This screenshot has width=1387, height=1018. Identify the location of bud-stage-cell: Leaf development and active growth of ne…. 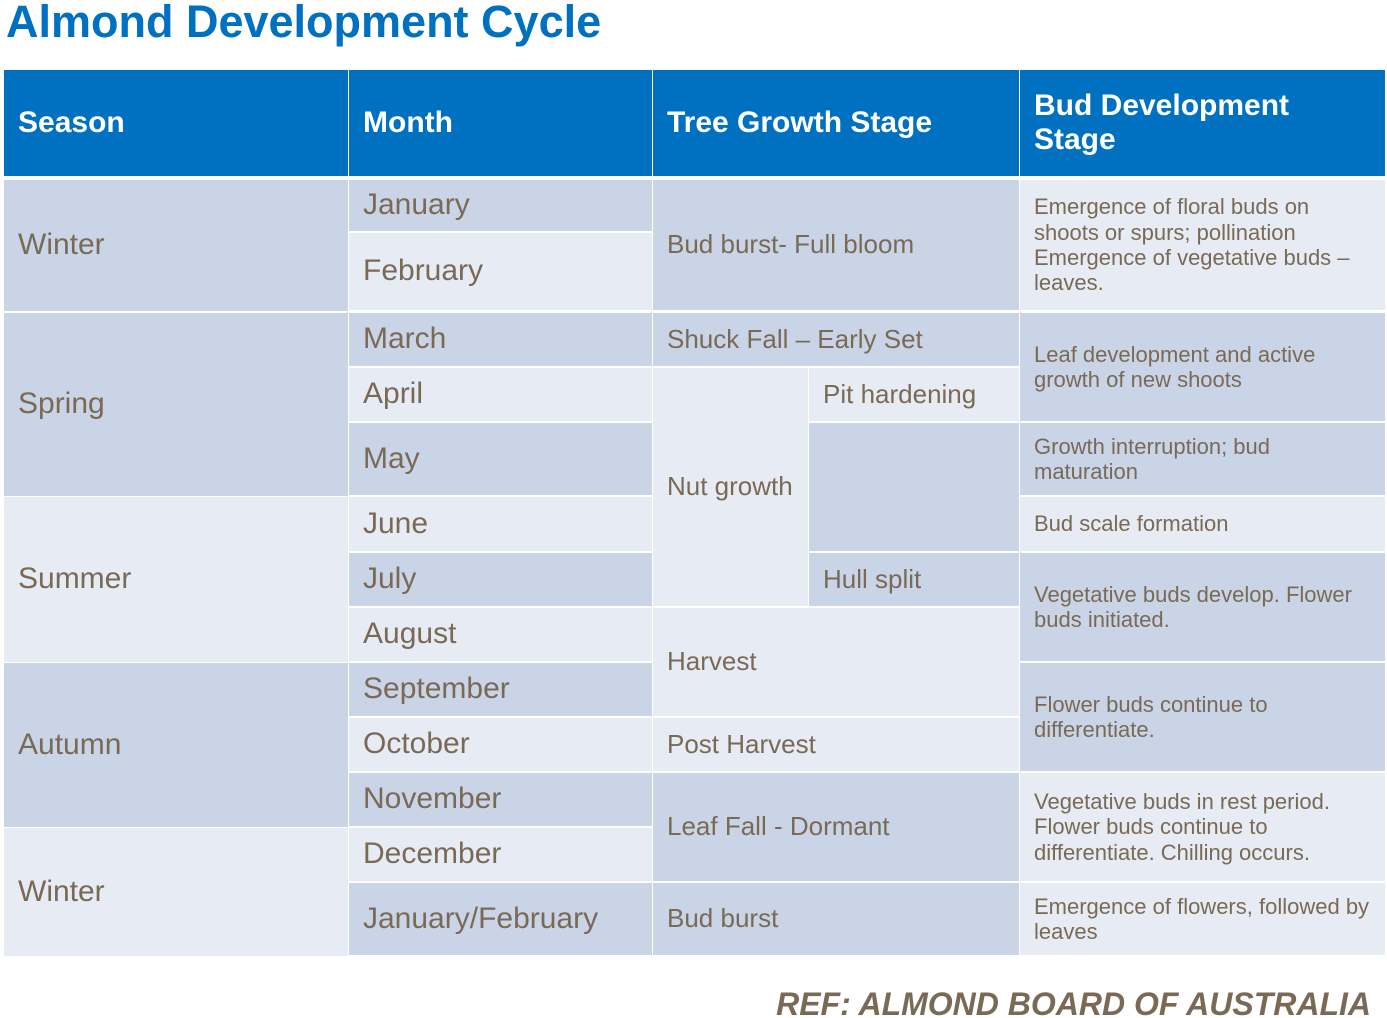
(1202, 367).